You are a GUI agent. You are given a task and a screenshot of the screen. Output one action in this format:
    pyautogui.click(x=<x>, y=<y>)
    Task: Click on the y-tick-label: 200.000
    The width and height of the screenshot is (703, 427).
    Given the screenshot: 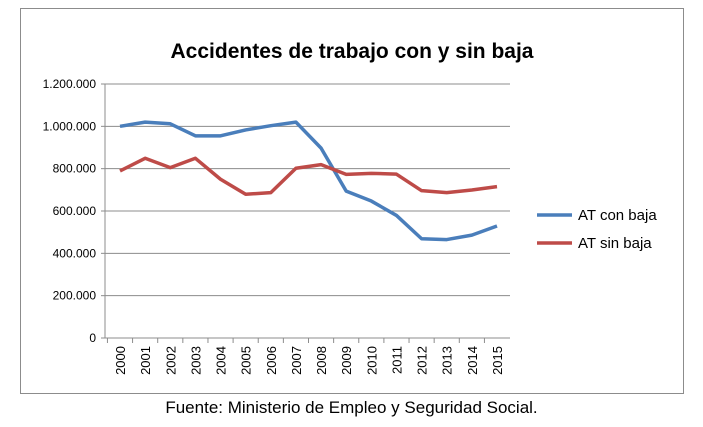 What is the action you would take?
    pyautogui.click(x=75, y=296)
    